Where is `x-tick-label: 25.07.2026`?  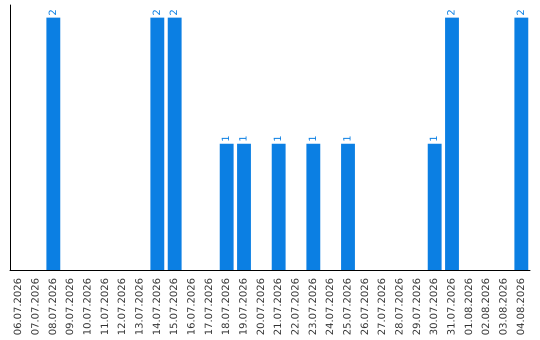 x-tick-label: 25.07.2026 is located at coordinates (348, 307).